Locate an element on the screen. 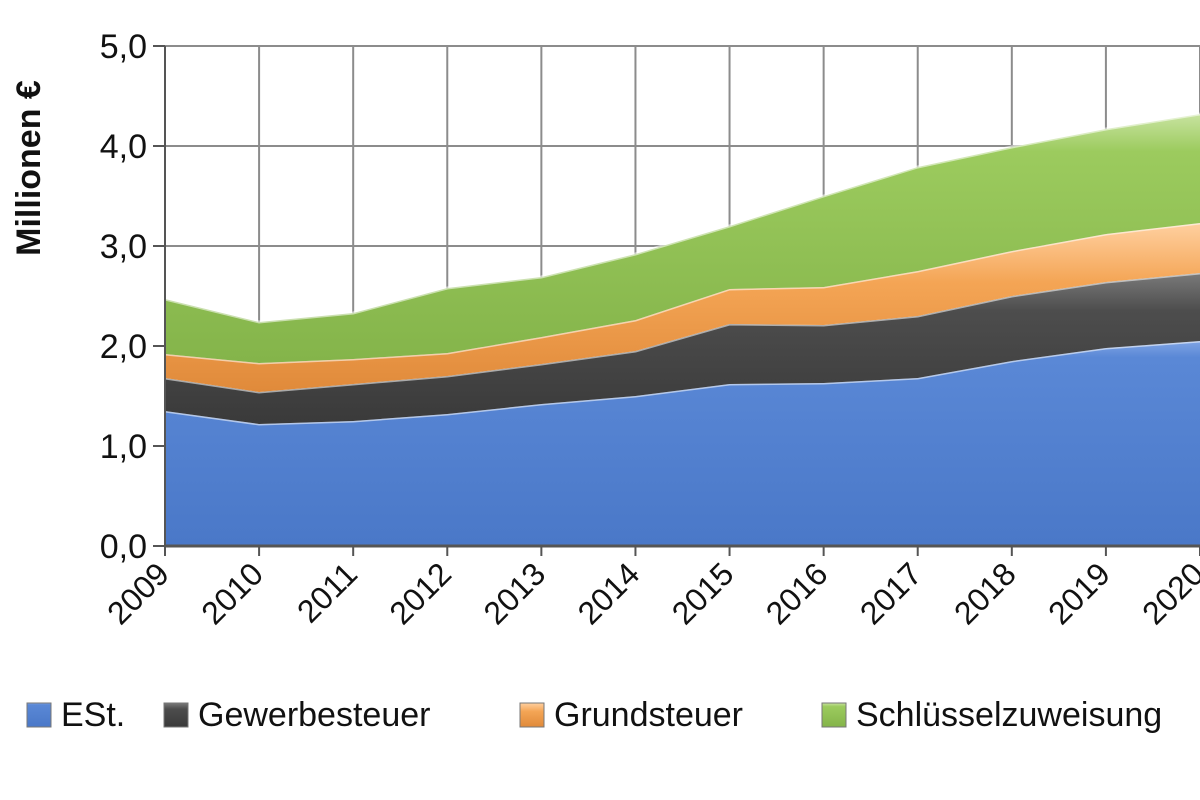 This screenshot has height=800, width=1200. legend-item-4: Schlüsselzuweisung is located at coordinates (991, 715).